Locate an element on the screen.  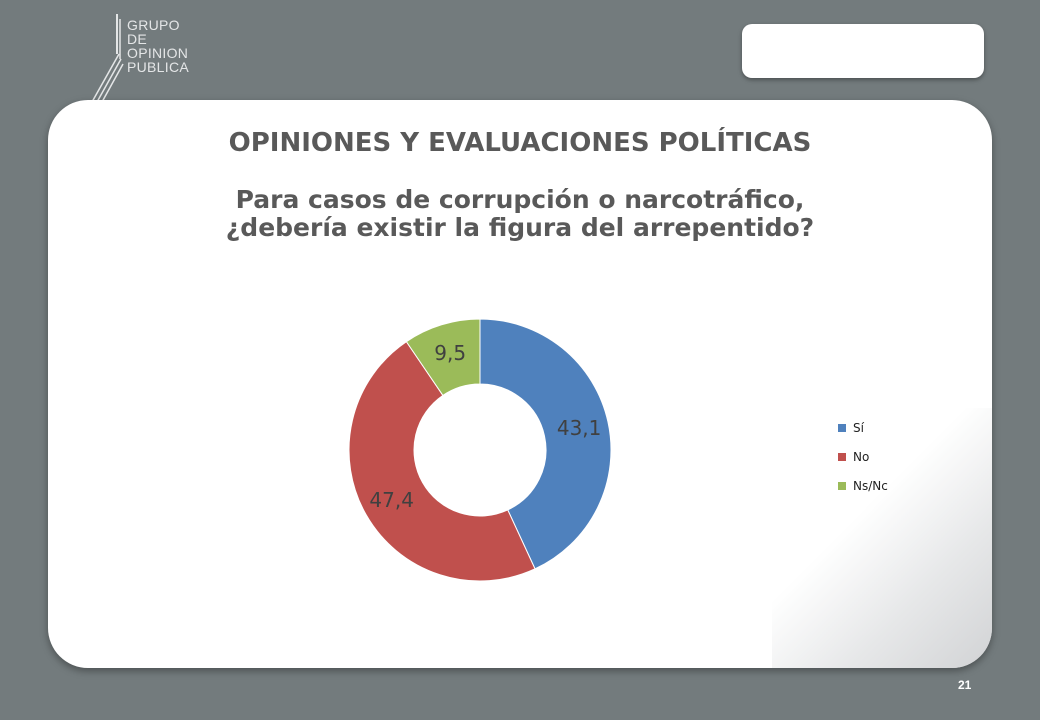
chart-legend: Sí No Ns/Nc is located at coordinates (863, 456).